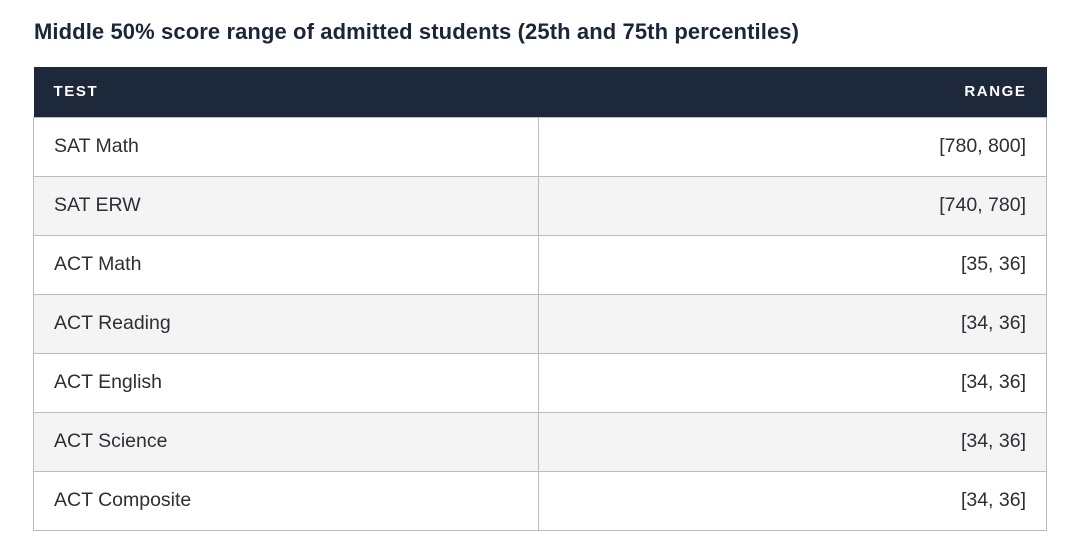 This screenshot has height=559, width=1080. What do you see at coordinates (286, 146) in the screenshot?
I see `test-name-cell: SAT Math` at bounding box center [286, 146].